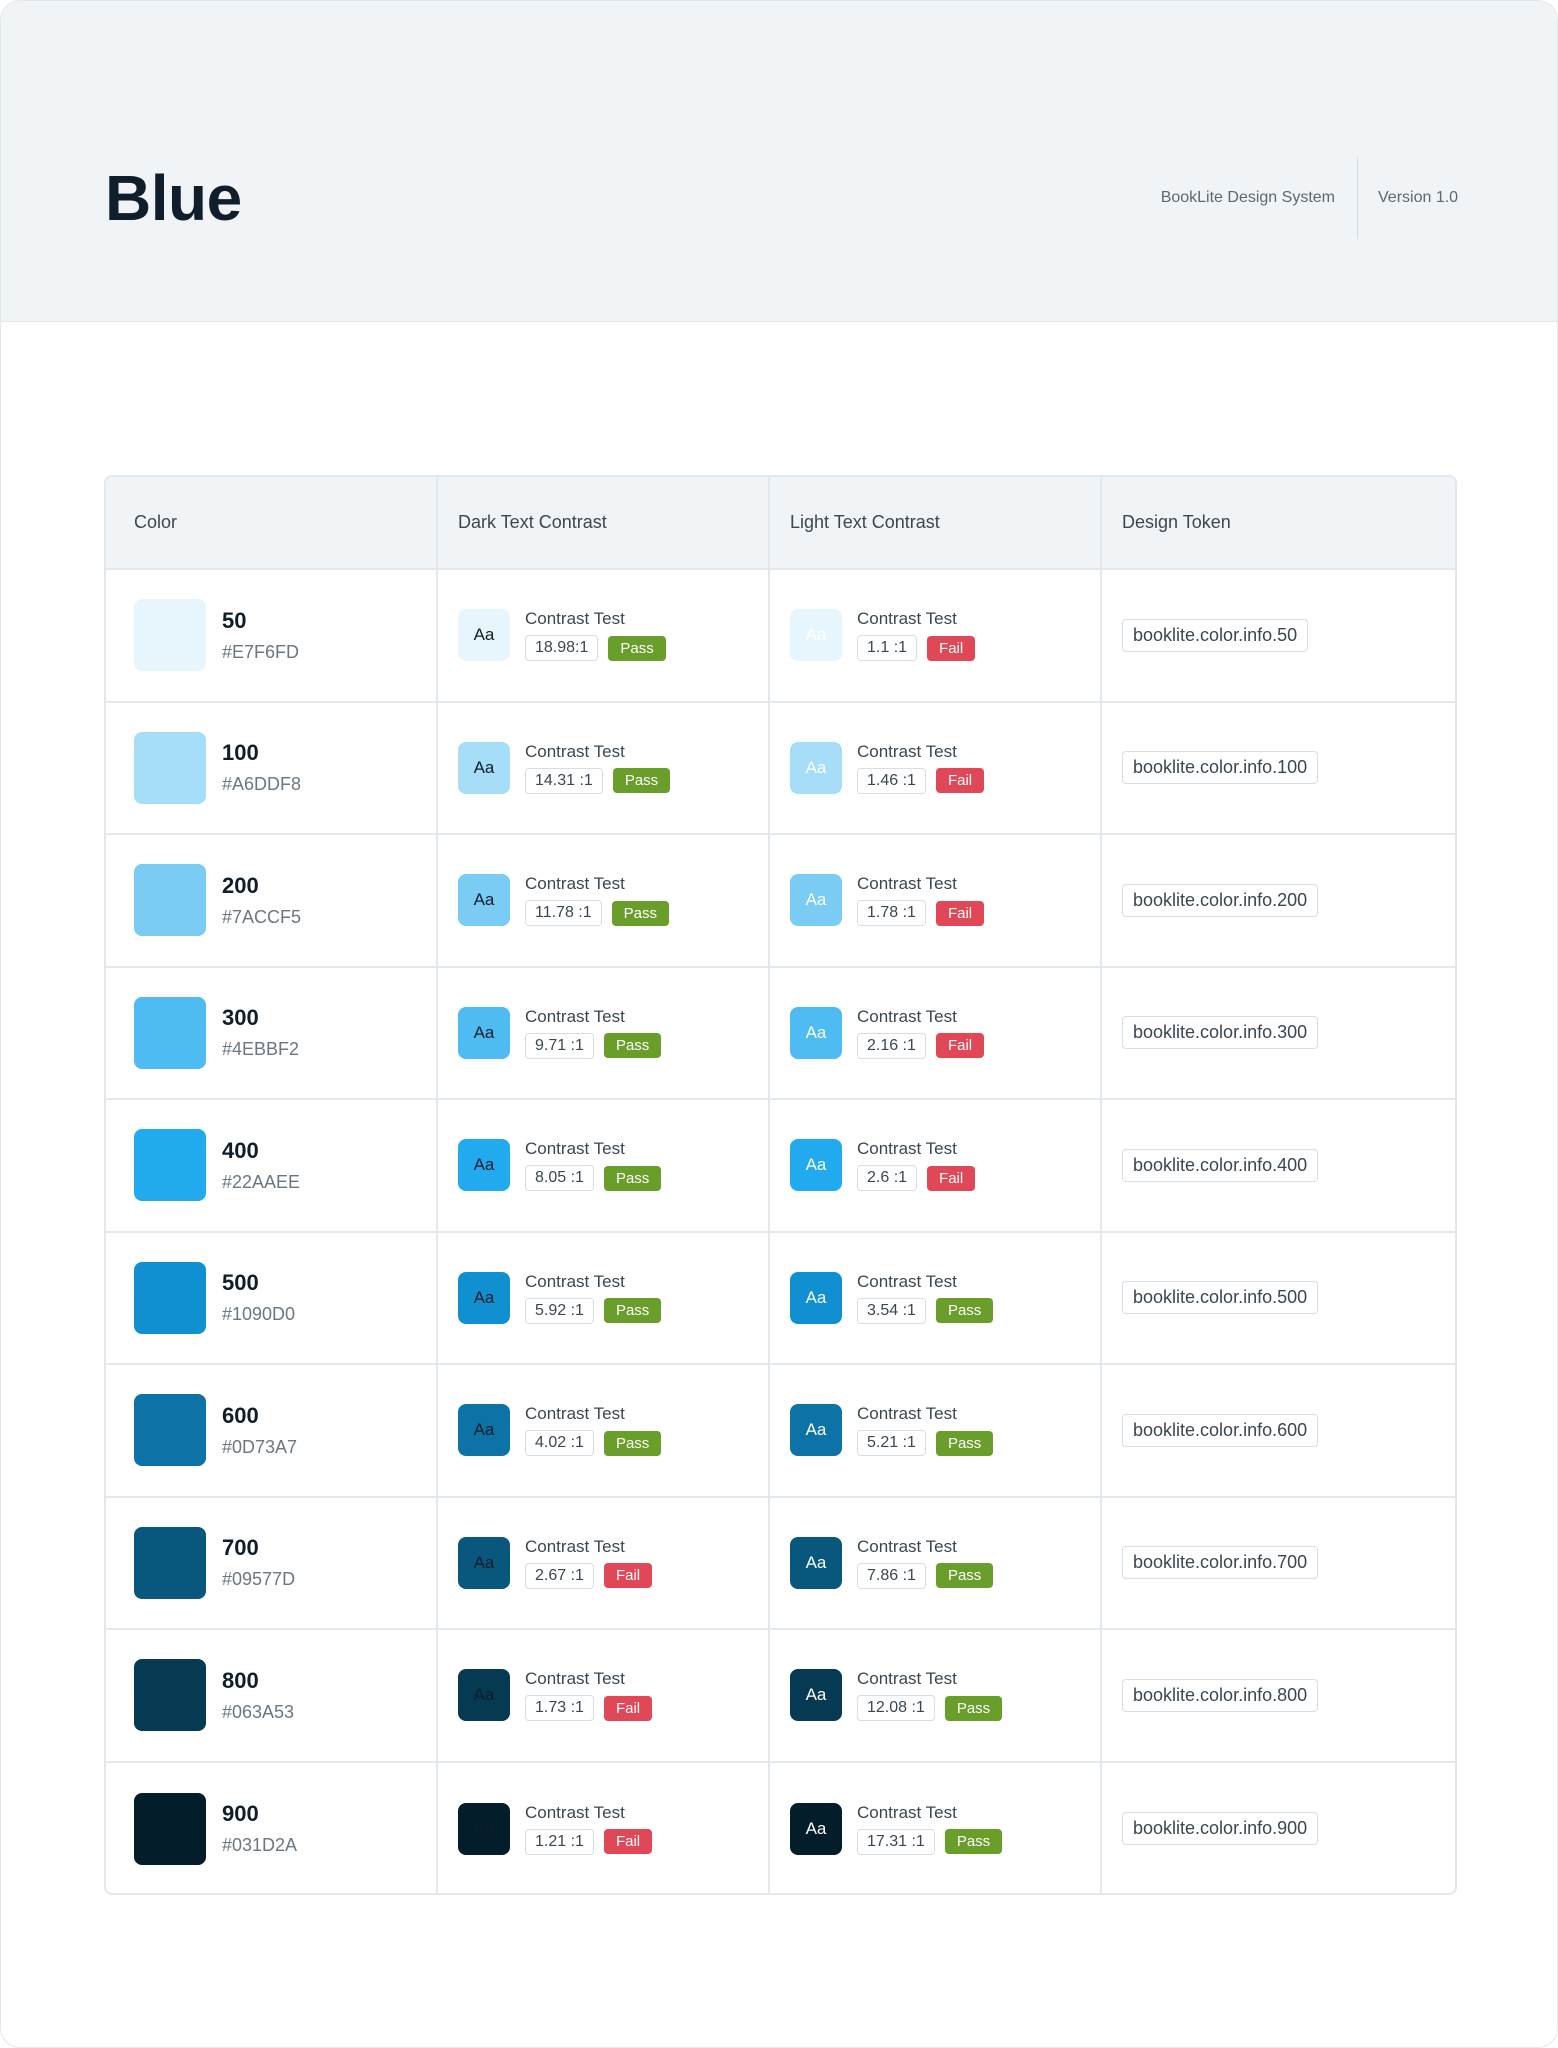  I want to click on light-contrast-info: Contrast Test 2.6 :1 Fail, so click(916, 1165).